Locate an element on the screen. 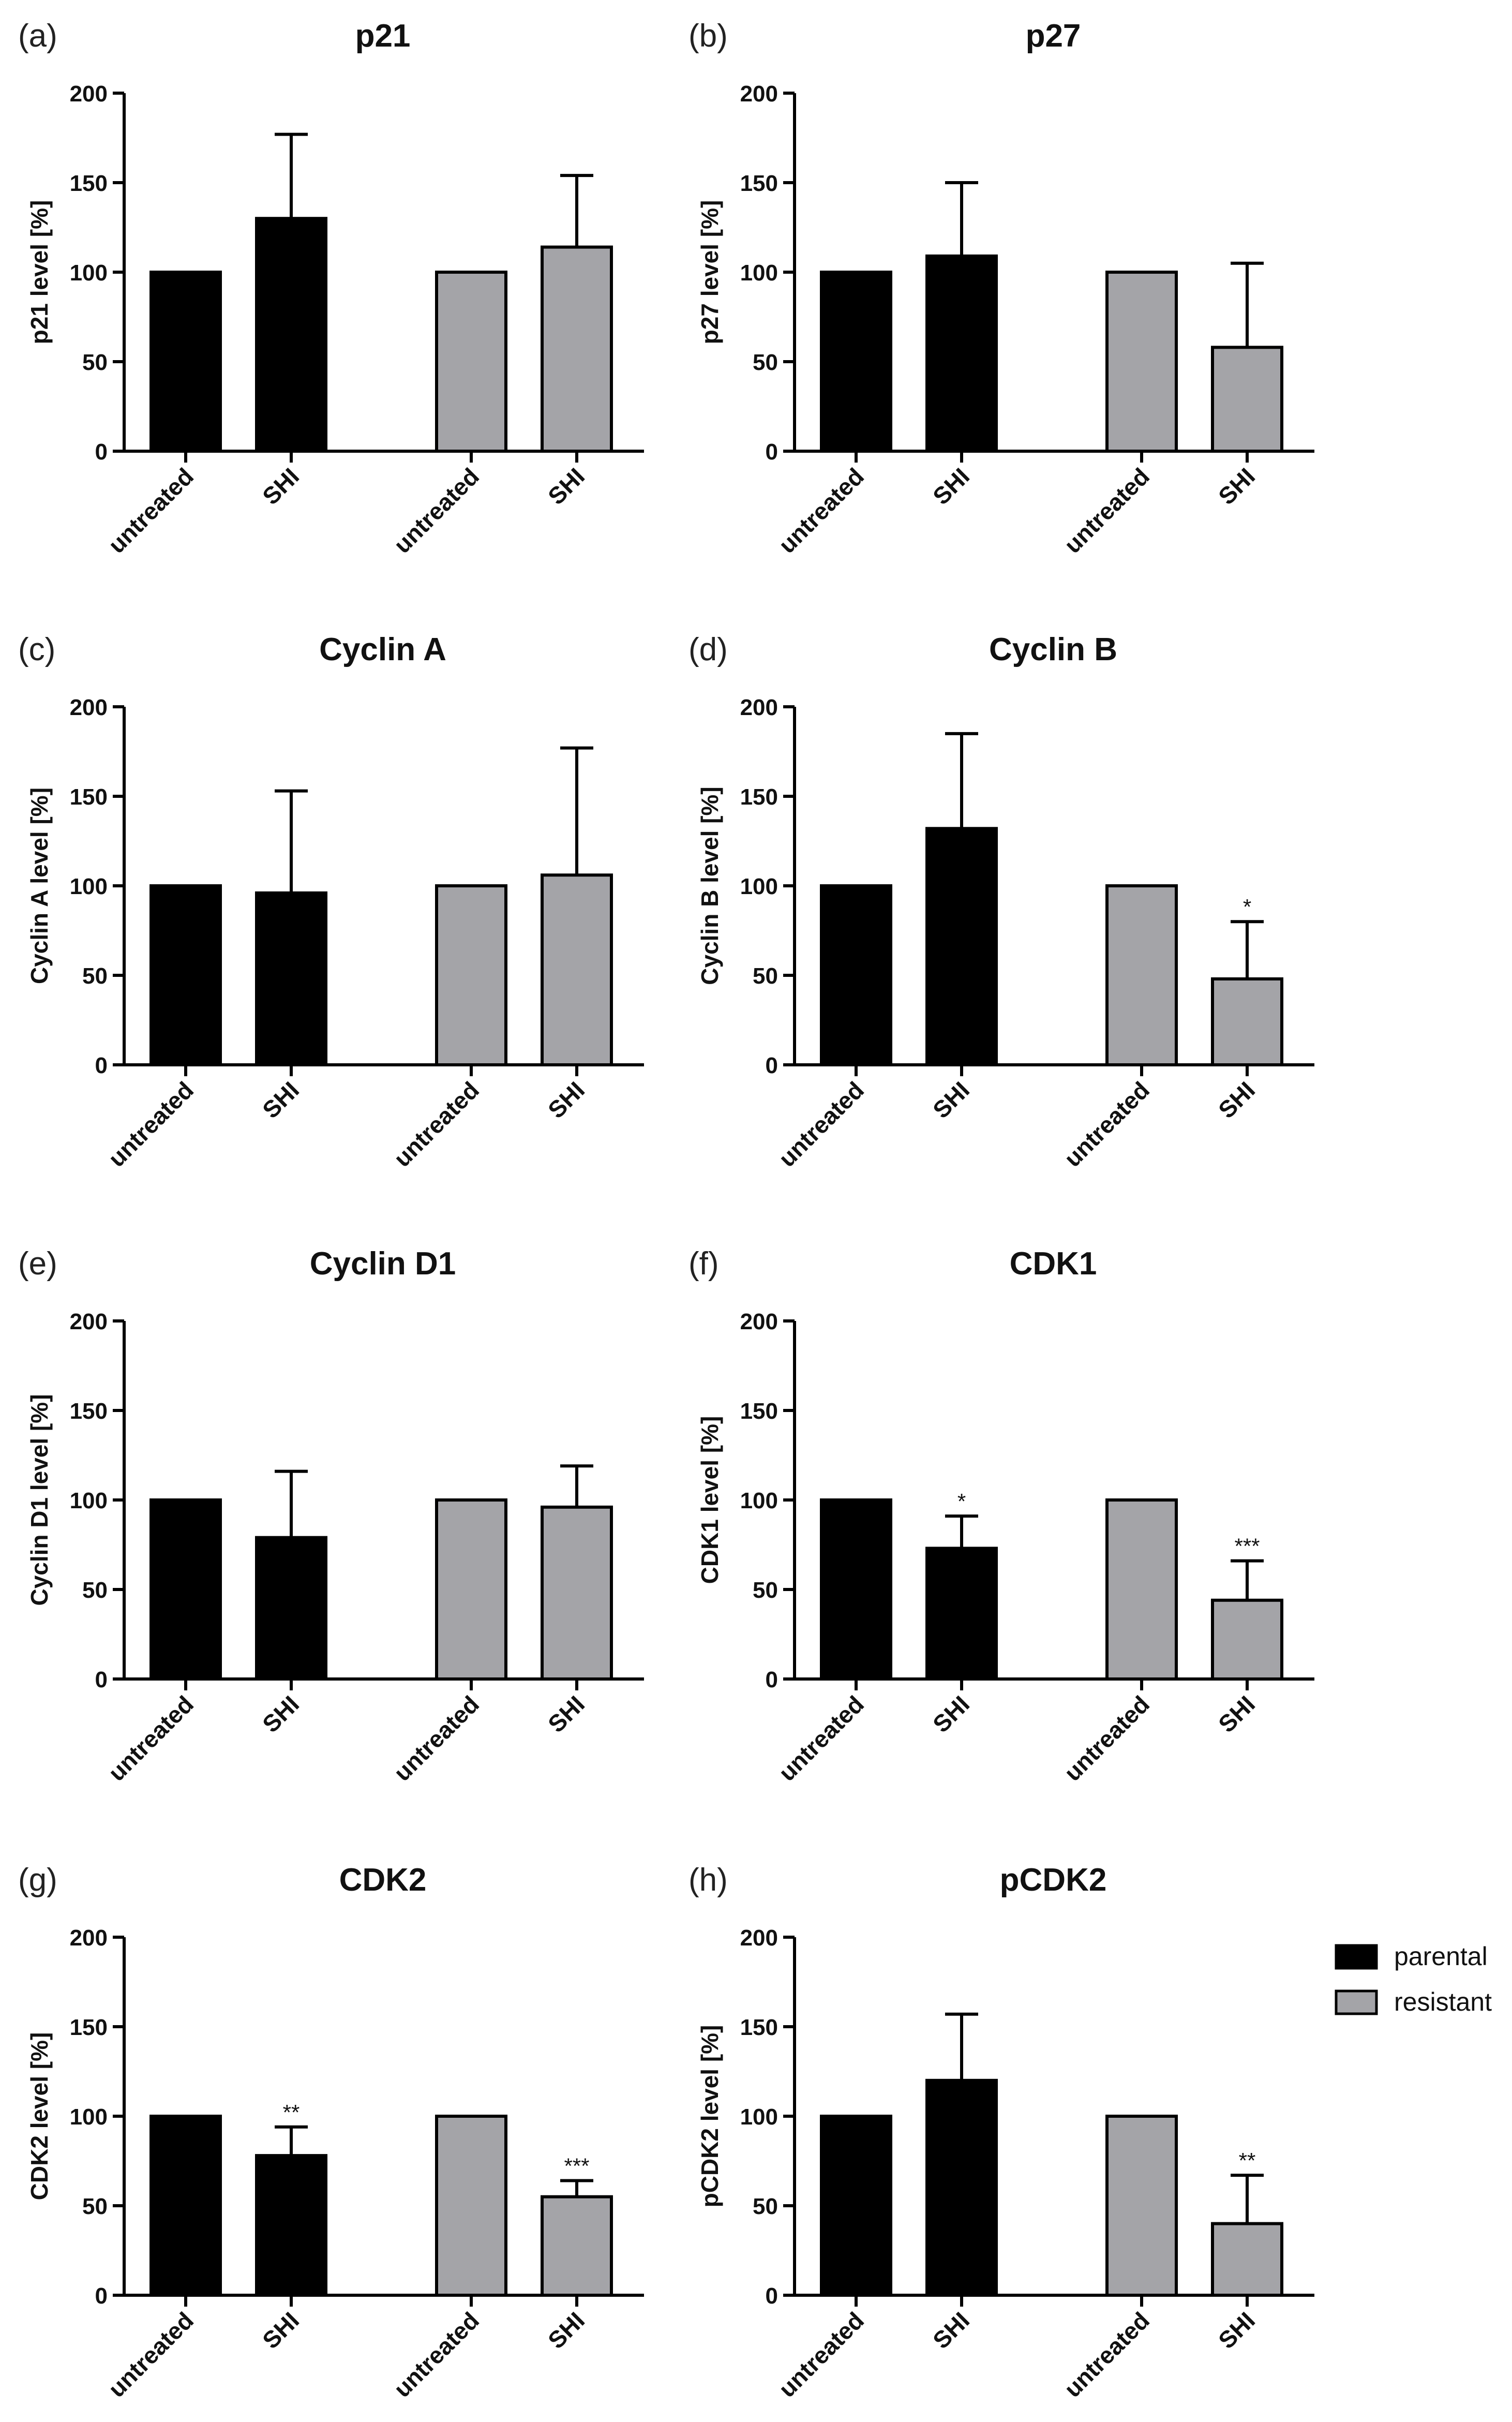 This screenshot has width=1512, height=2422. chart-title: p27 is located at coordinates (1053, 36).